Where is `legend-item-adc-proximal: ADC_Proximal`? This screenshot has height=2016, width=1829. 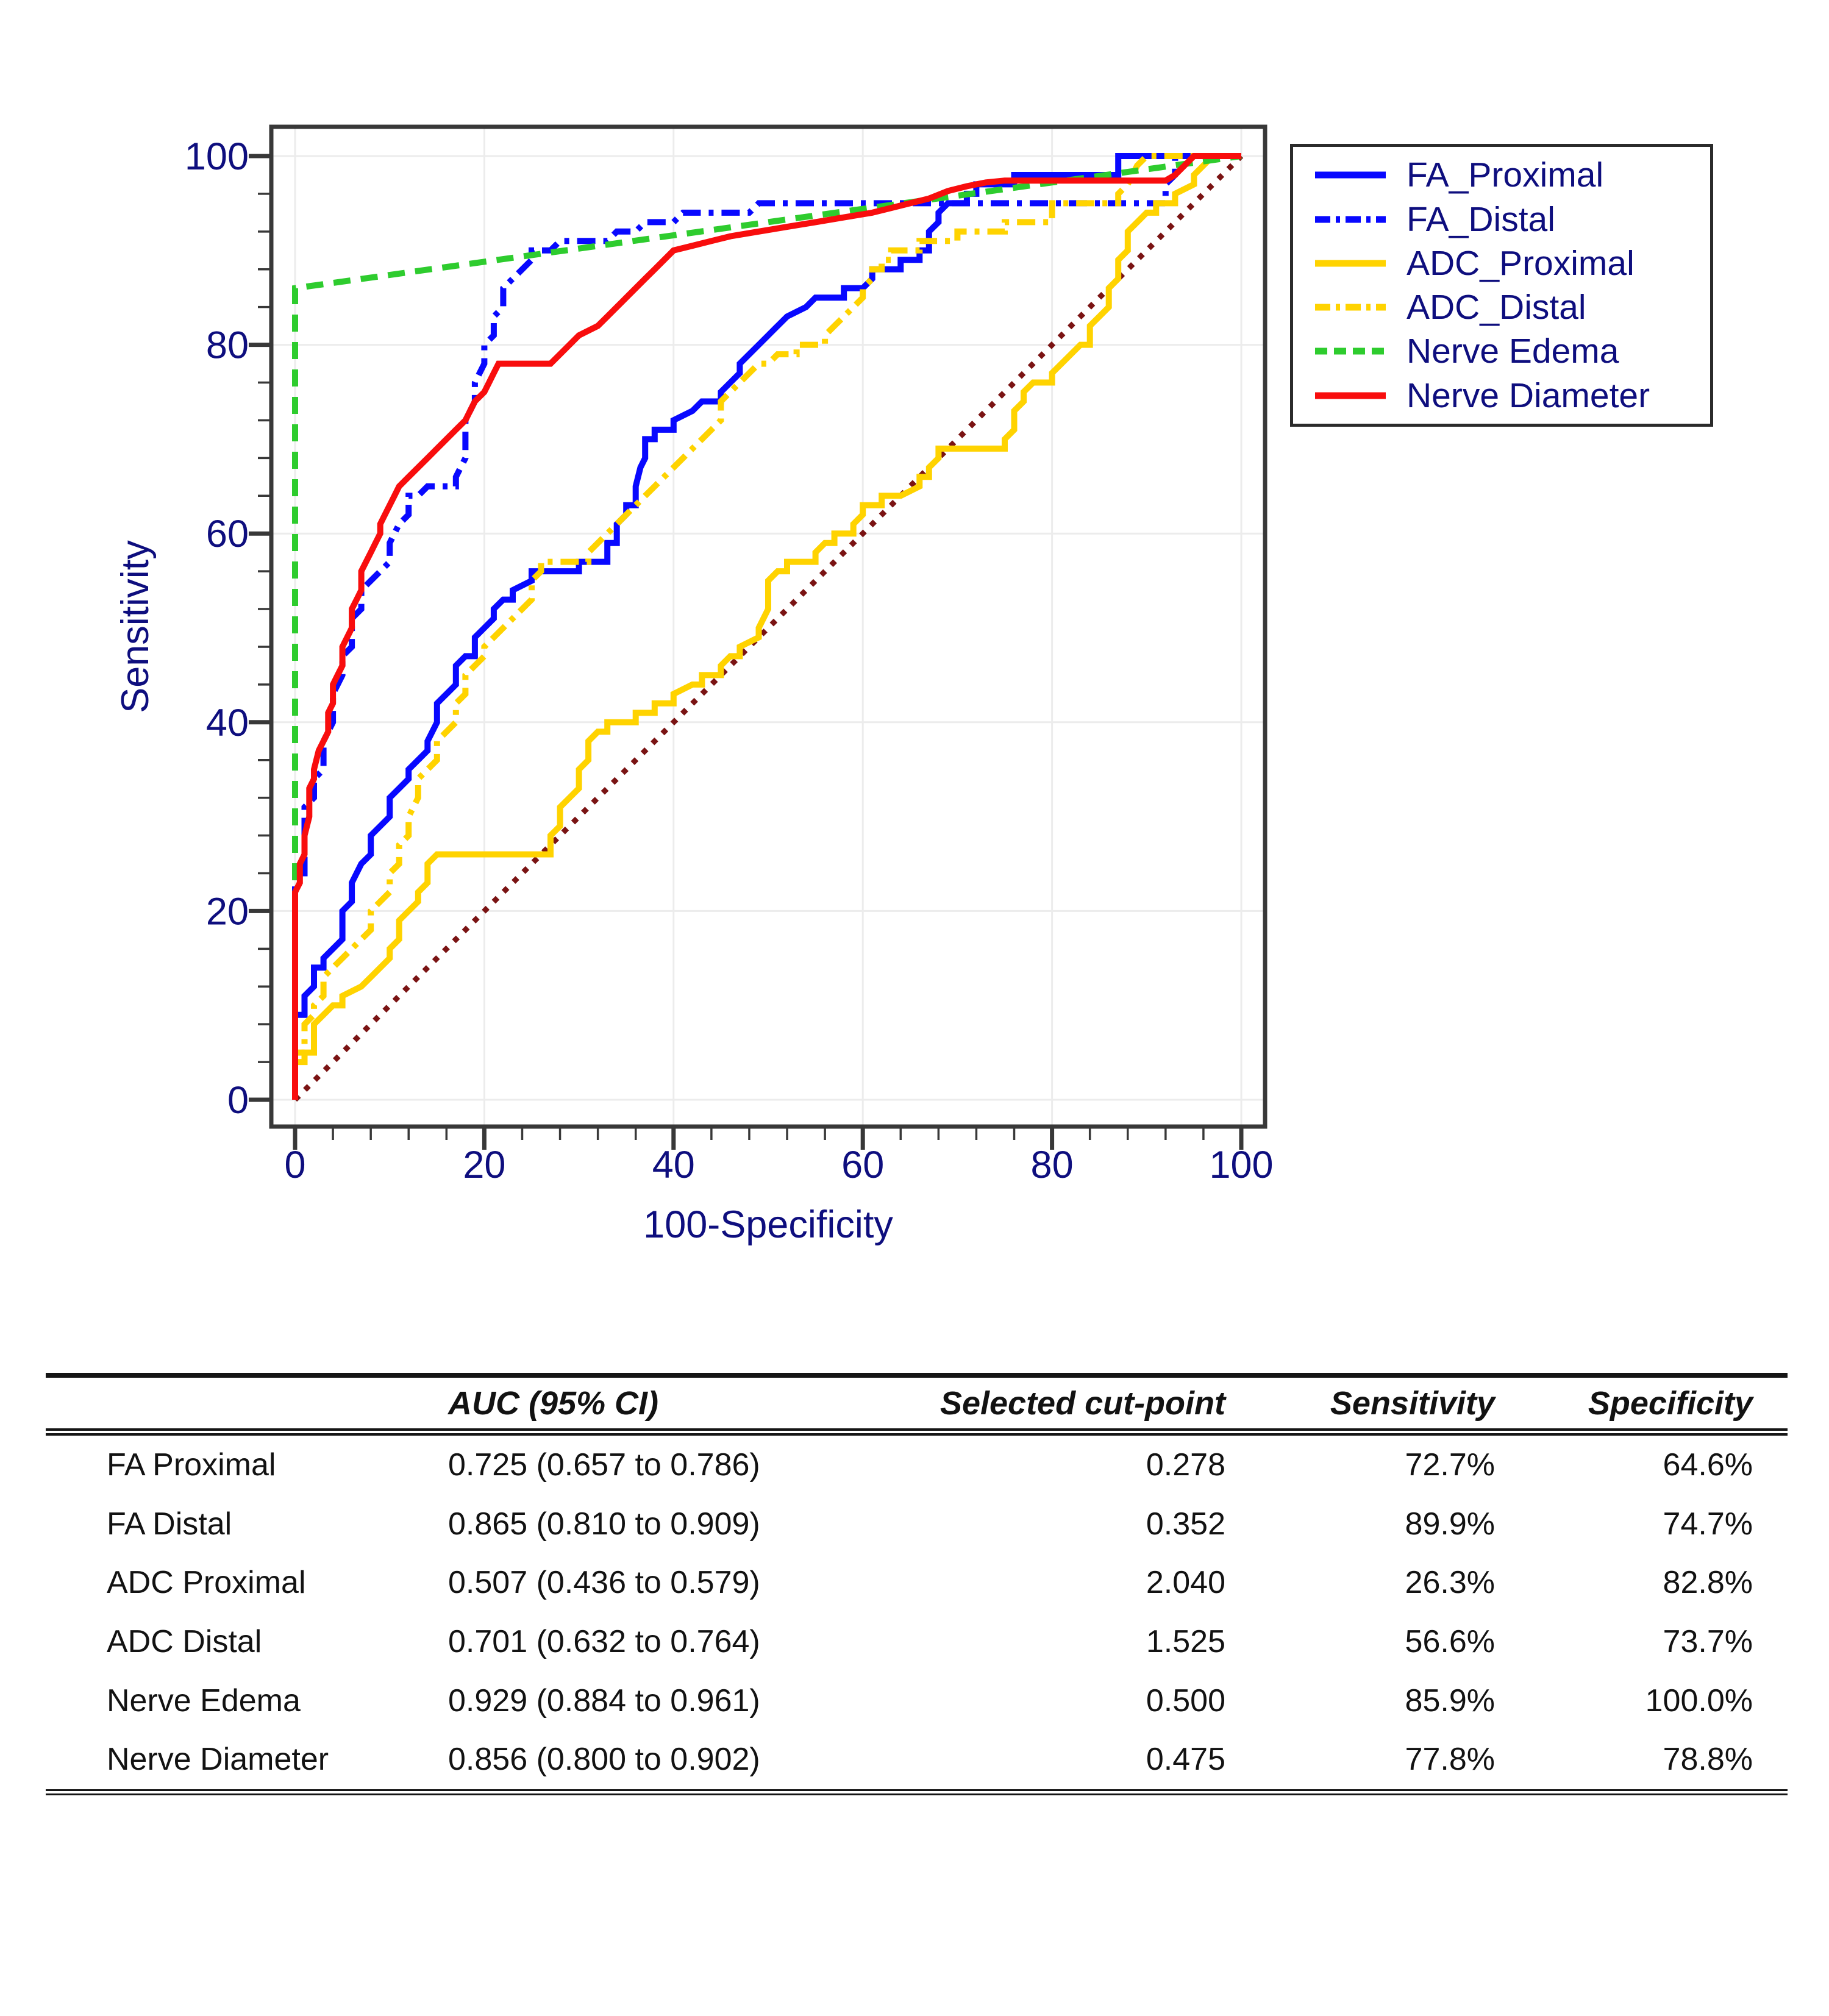 legend-item-adc-proximal: ADC_Proximal is located at coordinates (1513, 263).